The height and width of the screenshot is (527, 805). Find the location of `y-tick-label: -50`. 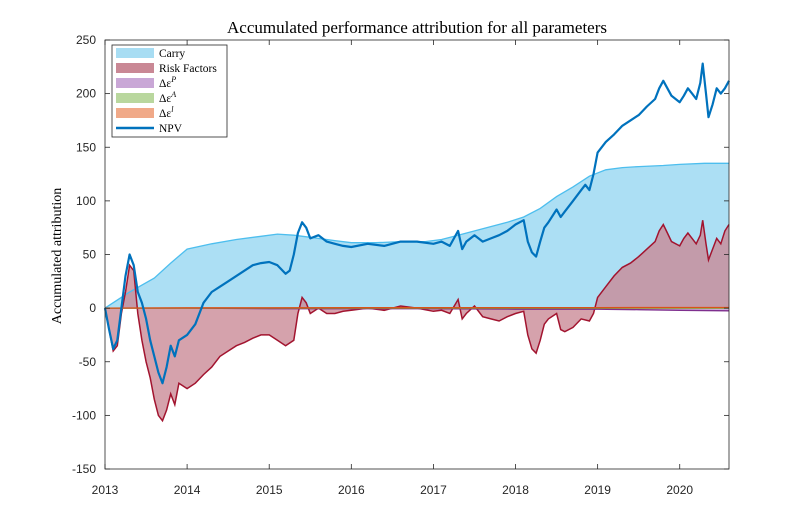

y-tick-label: -50 is located at coordinates (88, 362).